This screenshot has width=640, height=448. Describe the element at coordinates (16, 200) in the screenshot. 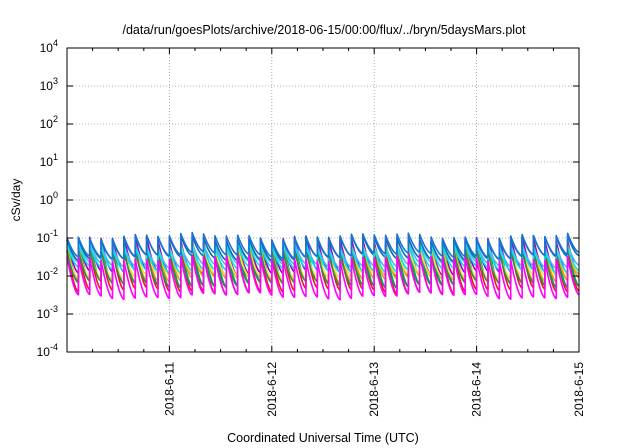

I see `y-axis-label: cSv/day` at that location.